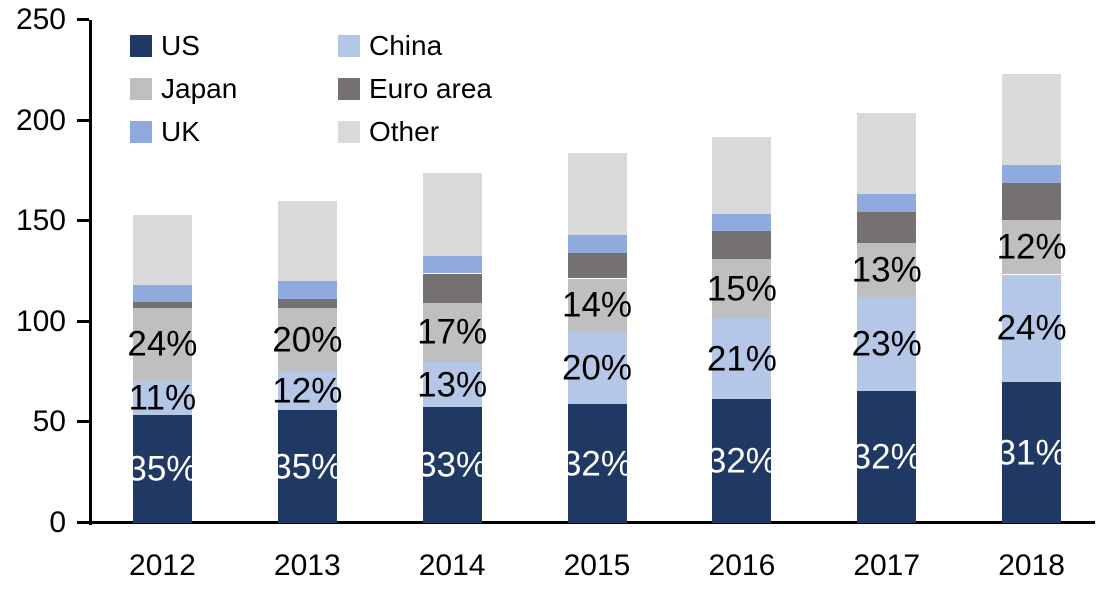  Describe the element at coordinates (349, 45) in the screenshot. I see `china-legend-swatch-icon` at that location.